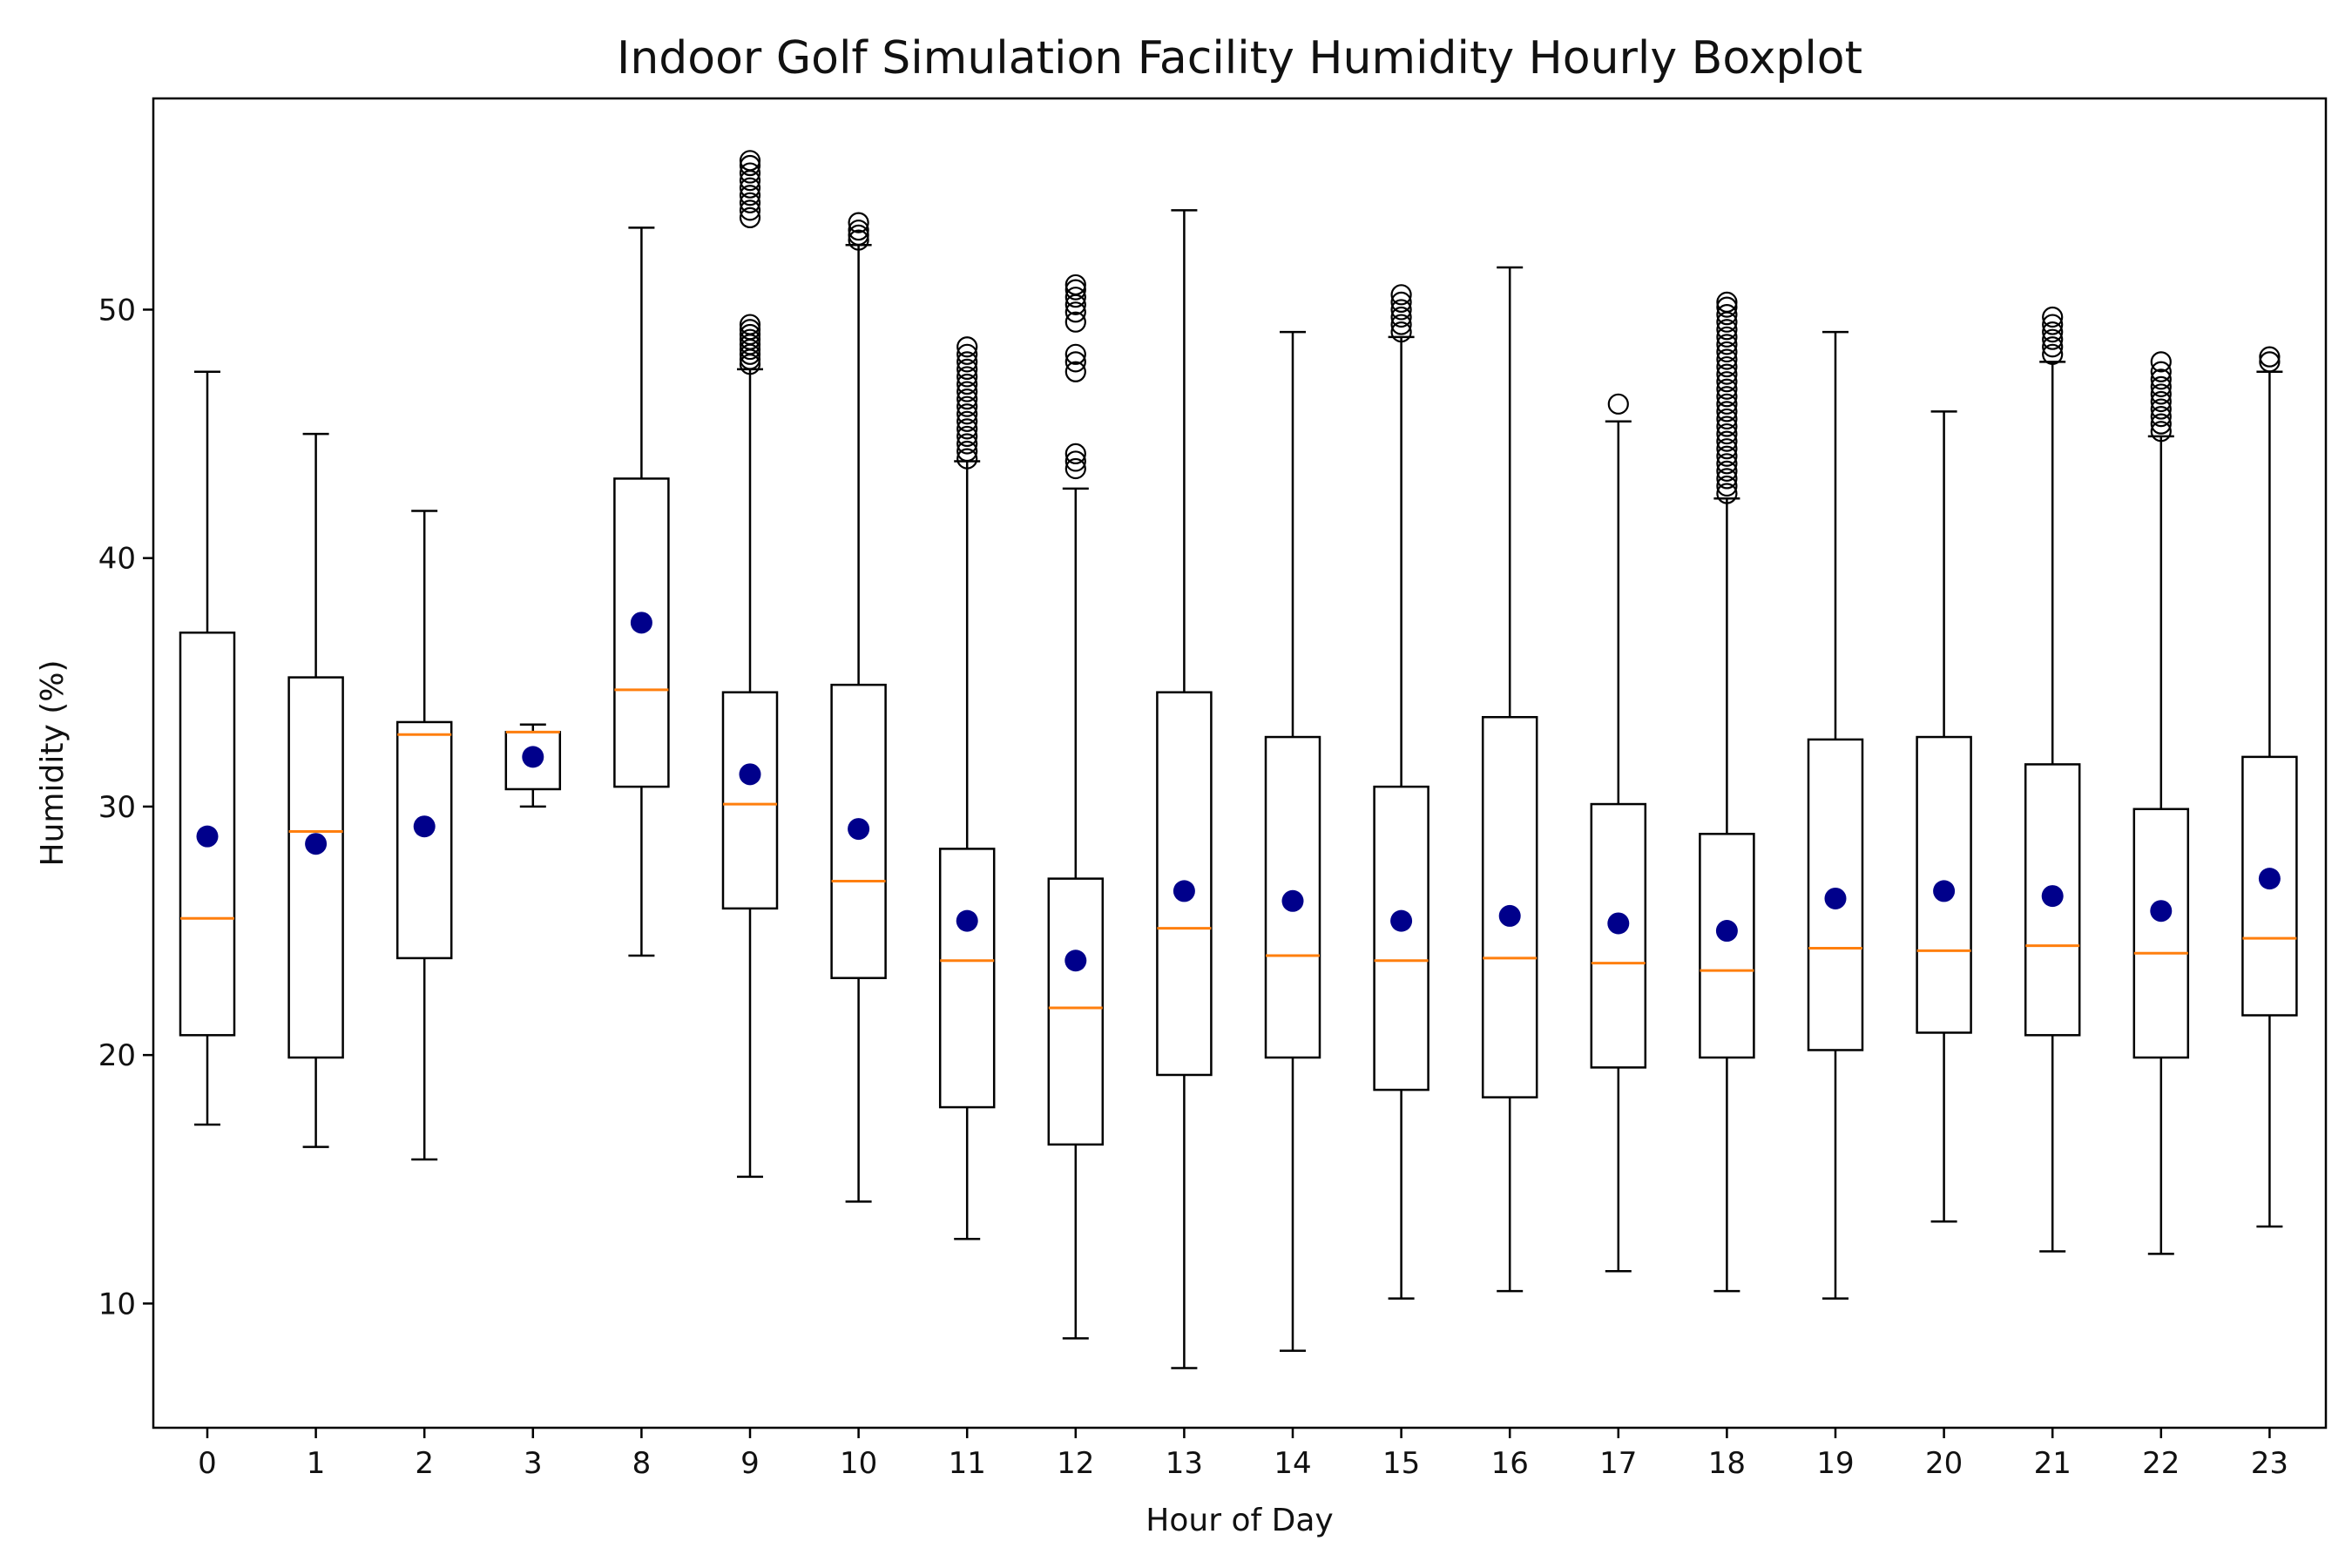 The height and width of the screenshot is (1568, 2352). Describe the element at coordinates (1075, 1463) in the screenshot. I see `x-tick-label: 12` at that location.